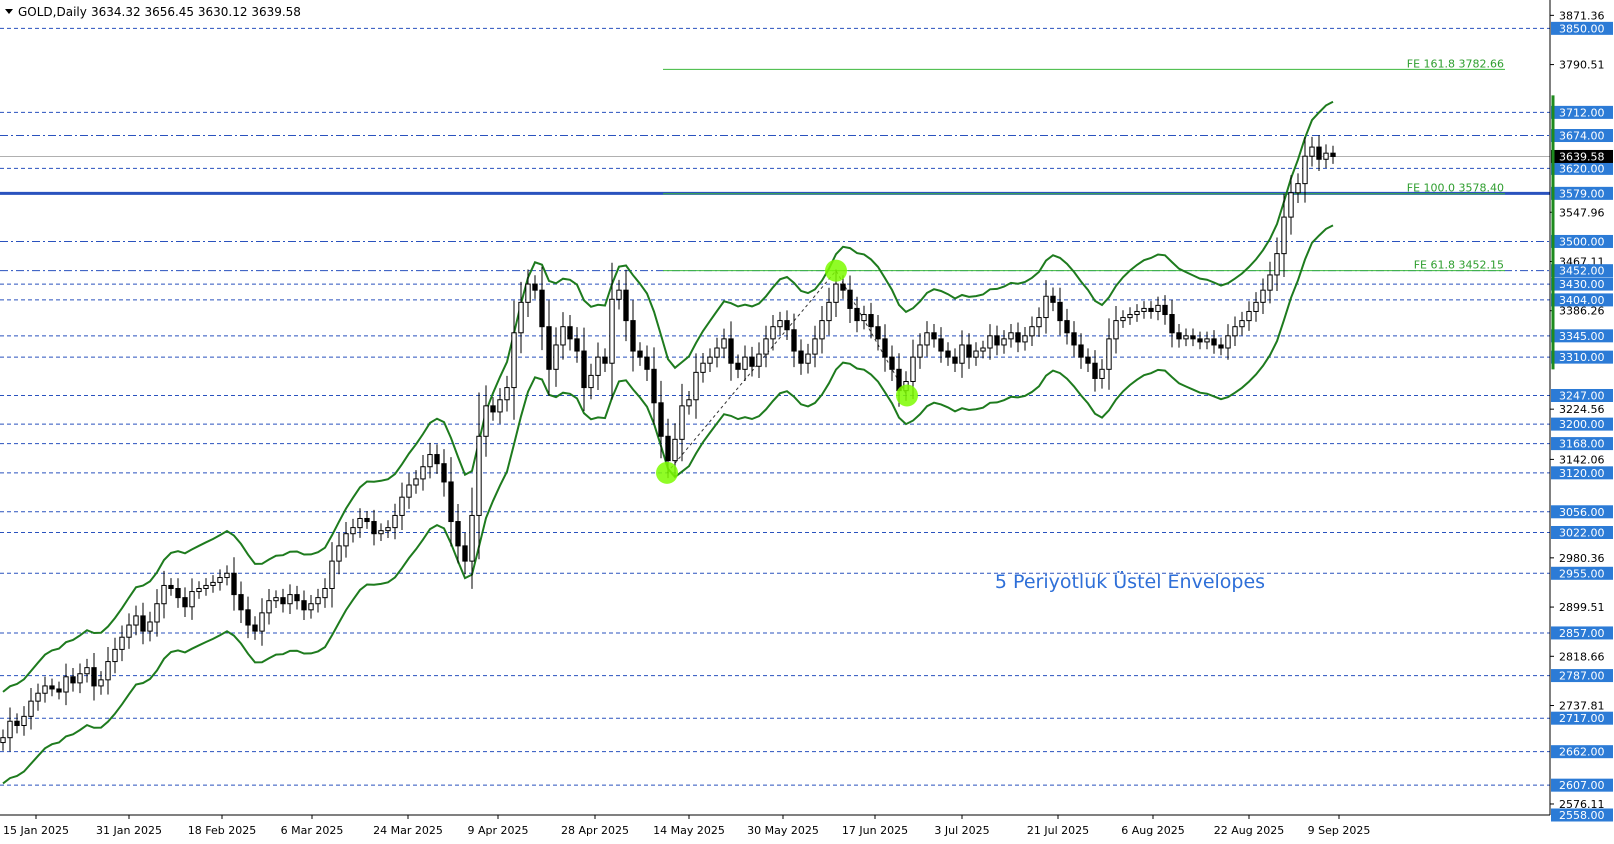 Image resolution: width=1614 pixels, height=844 pixels. Describe the element at coordinates (1249, 830) in the screenshot. I see `time-tick-label: 22 Aug 2025` at that location.